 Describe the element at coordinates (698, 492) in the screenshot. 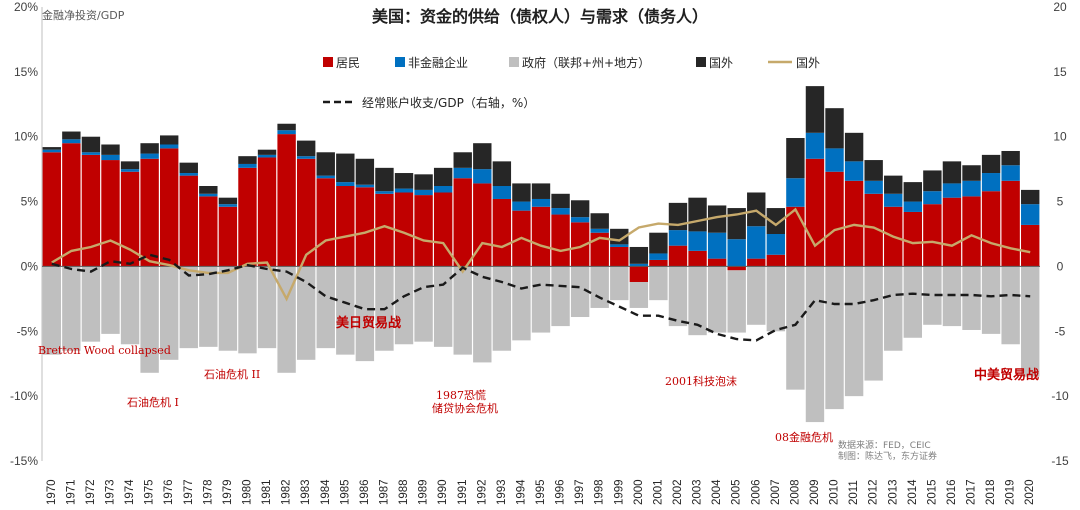

I see `x-tick-label: 2003` at that location.